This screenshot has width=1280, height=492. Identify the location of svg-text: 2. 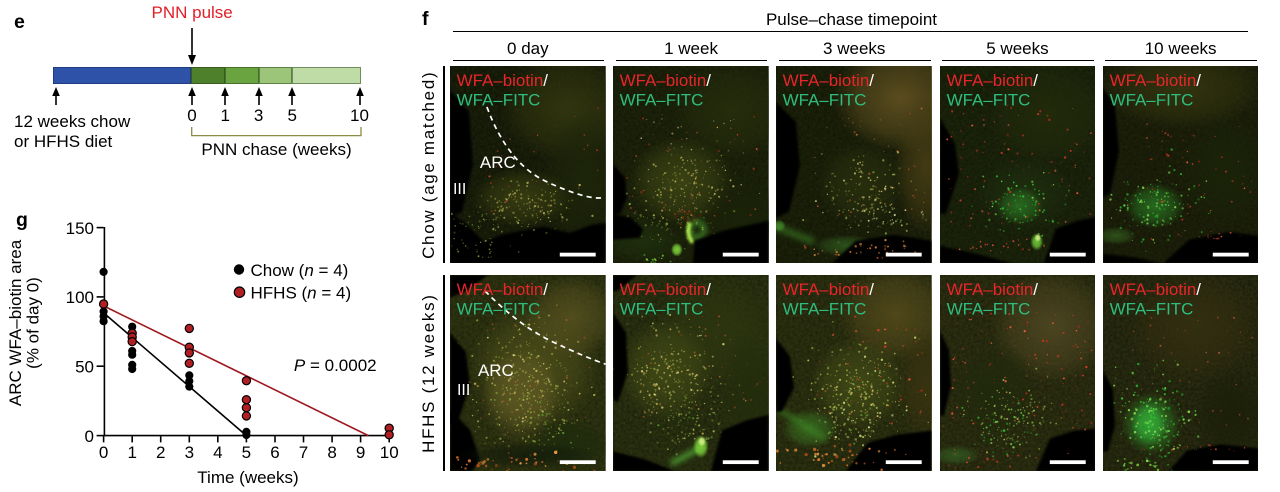
(160, 452).